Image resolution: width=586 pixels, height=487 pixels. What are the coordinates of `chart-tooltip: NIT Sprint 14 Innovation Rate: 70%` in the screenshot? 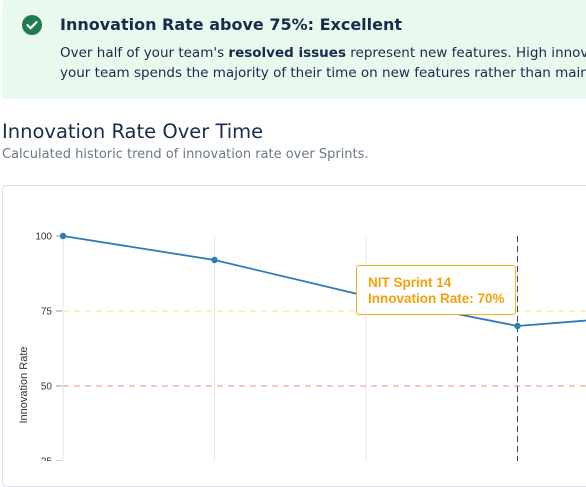 It's located at (436, 290).